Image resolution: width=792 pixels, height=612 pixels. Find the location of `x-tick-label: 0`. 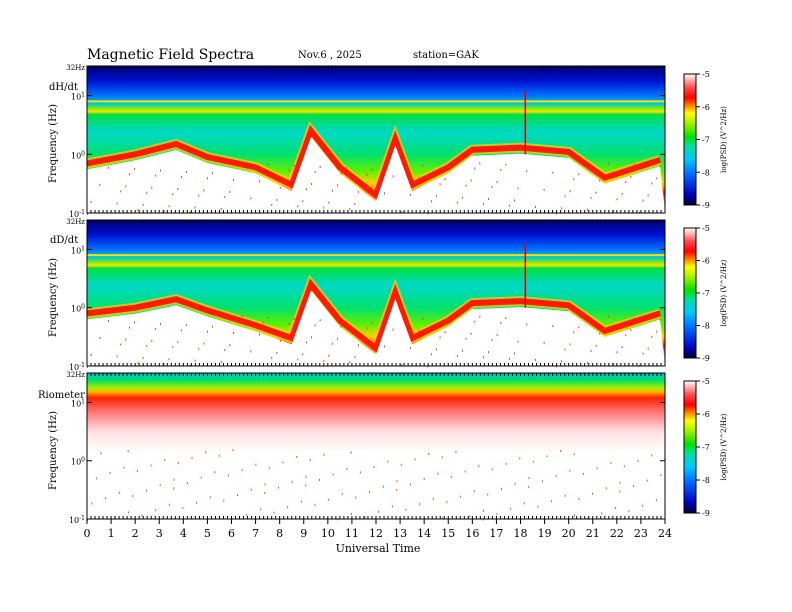

x-tick-label: 0 is located at coordinates (87, 533).